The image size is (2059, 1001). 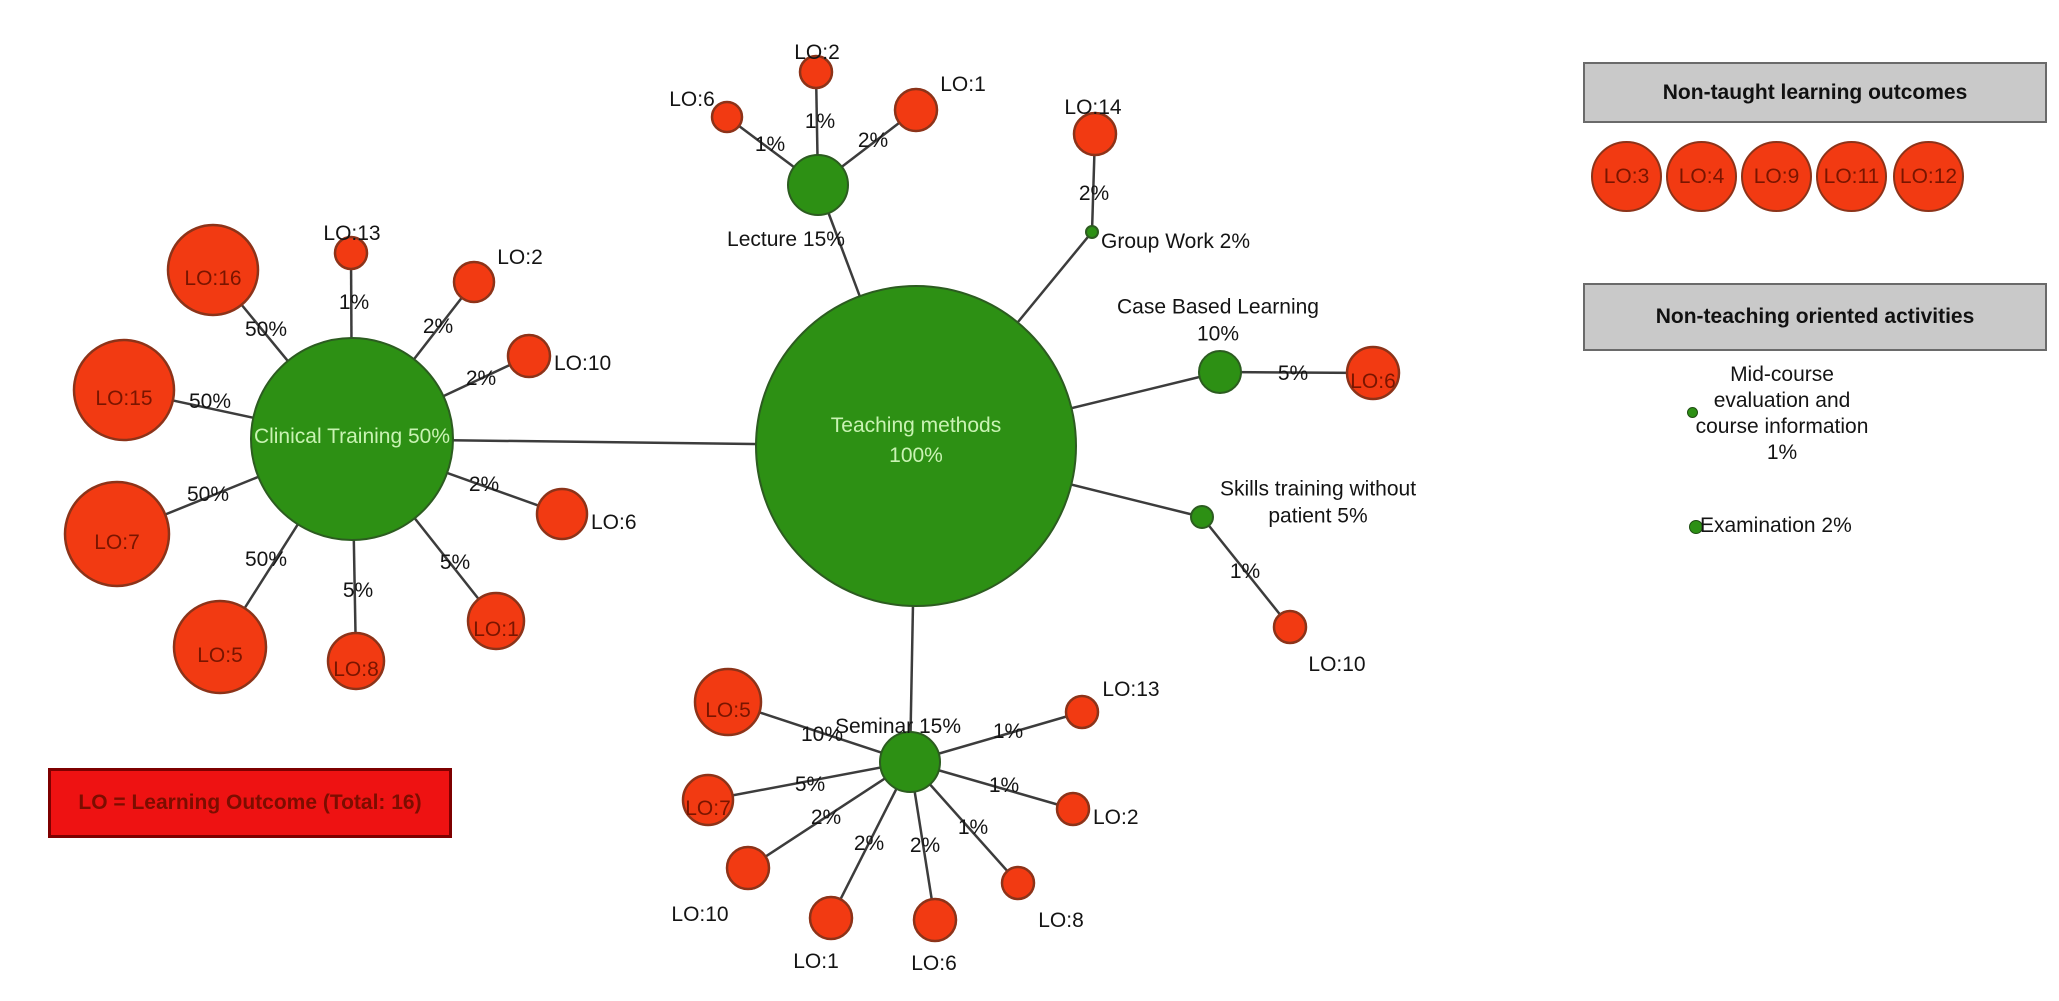 What do you see at coordinates (1082, 712) in the screenshot?
I see `outcome-node-s_lo13` at bounding box center [1082, 712].